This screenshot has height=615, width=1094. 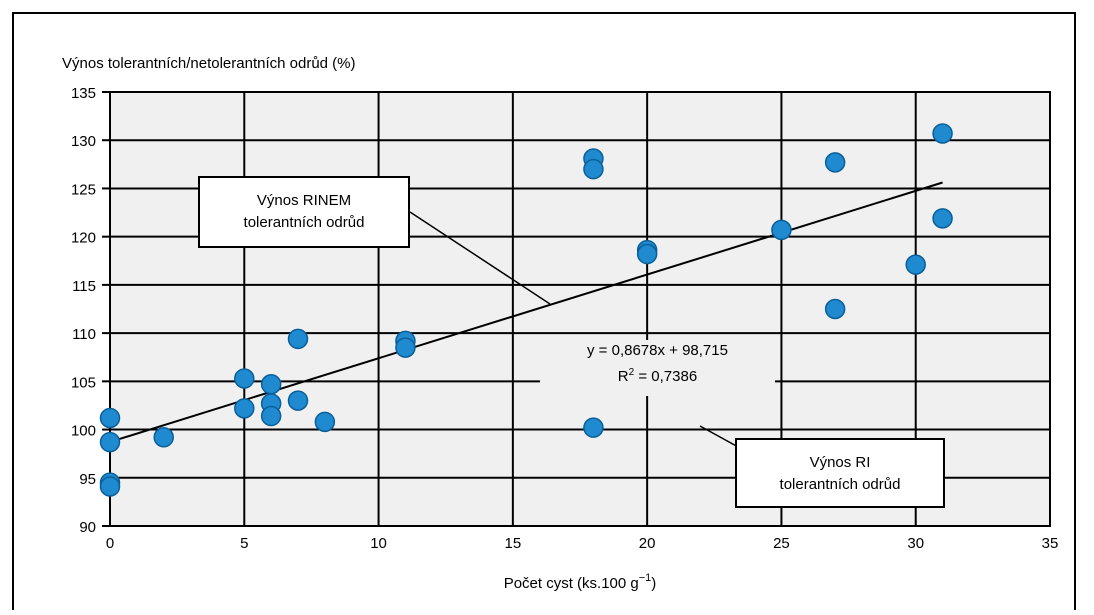 I want to click on y-tick-label: 105, so click(x=83, y=382).